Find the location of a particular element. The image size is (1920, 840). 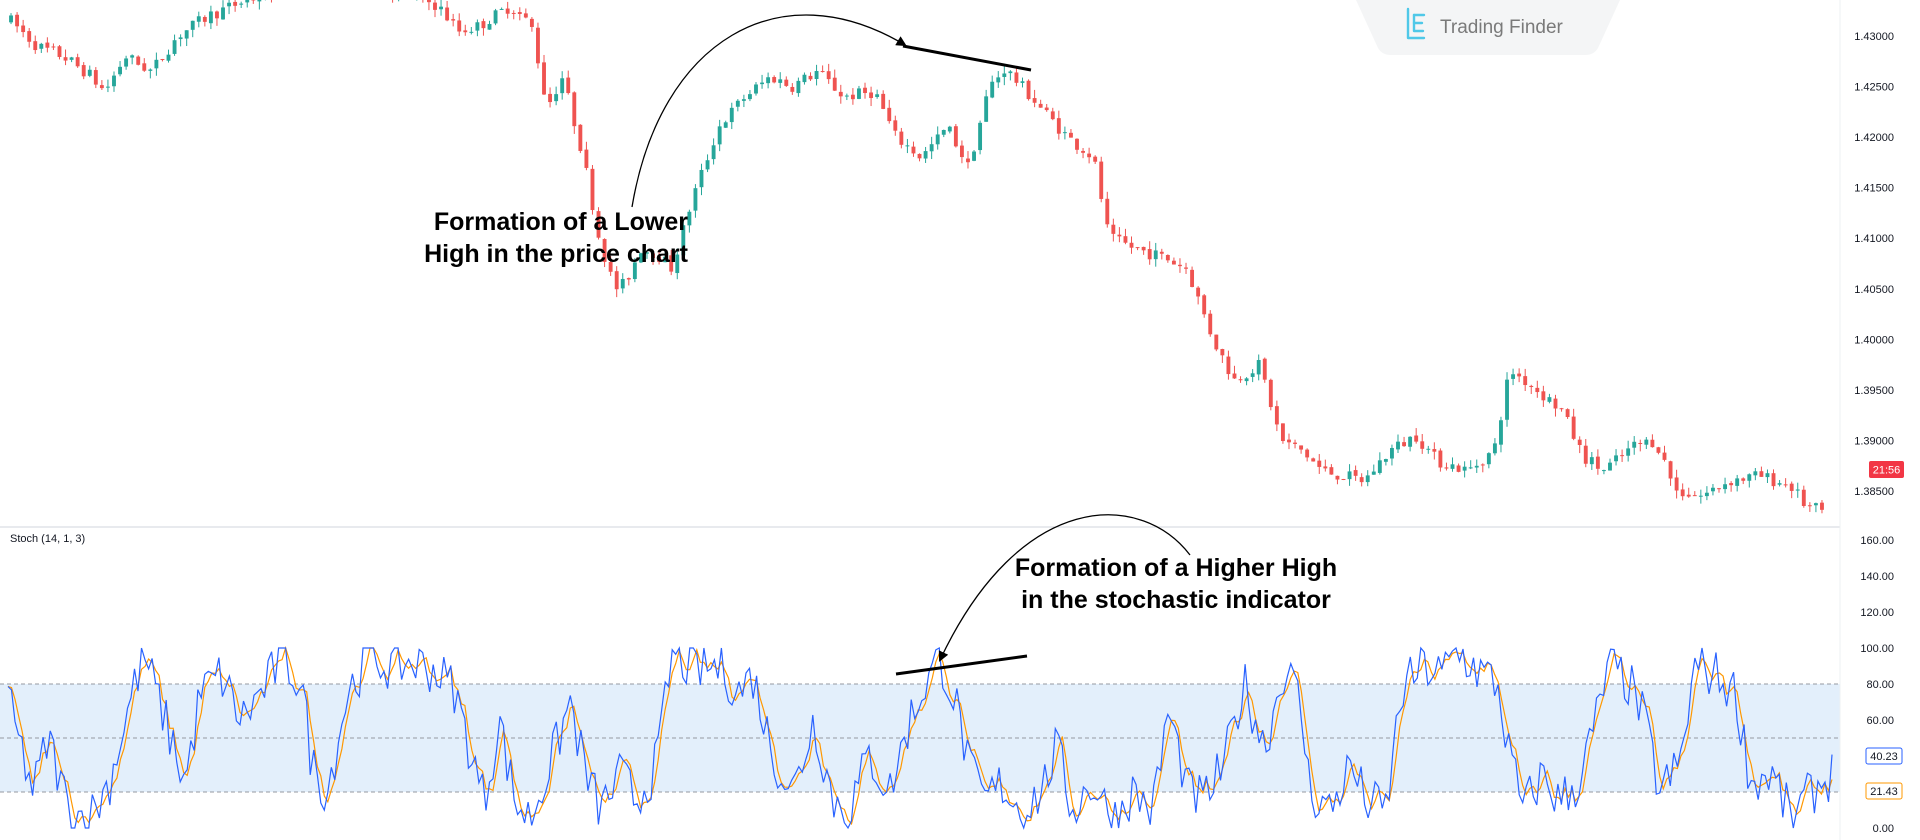

stoch-indicator-title: Stoch (14, 1, 3) is located at coordinates (47, 539).